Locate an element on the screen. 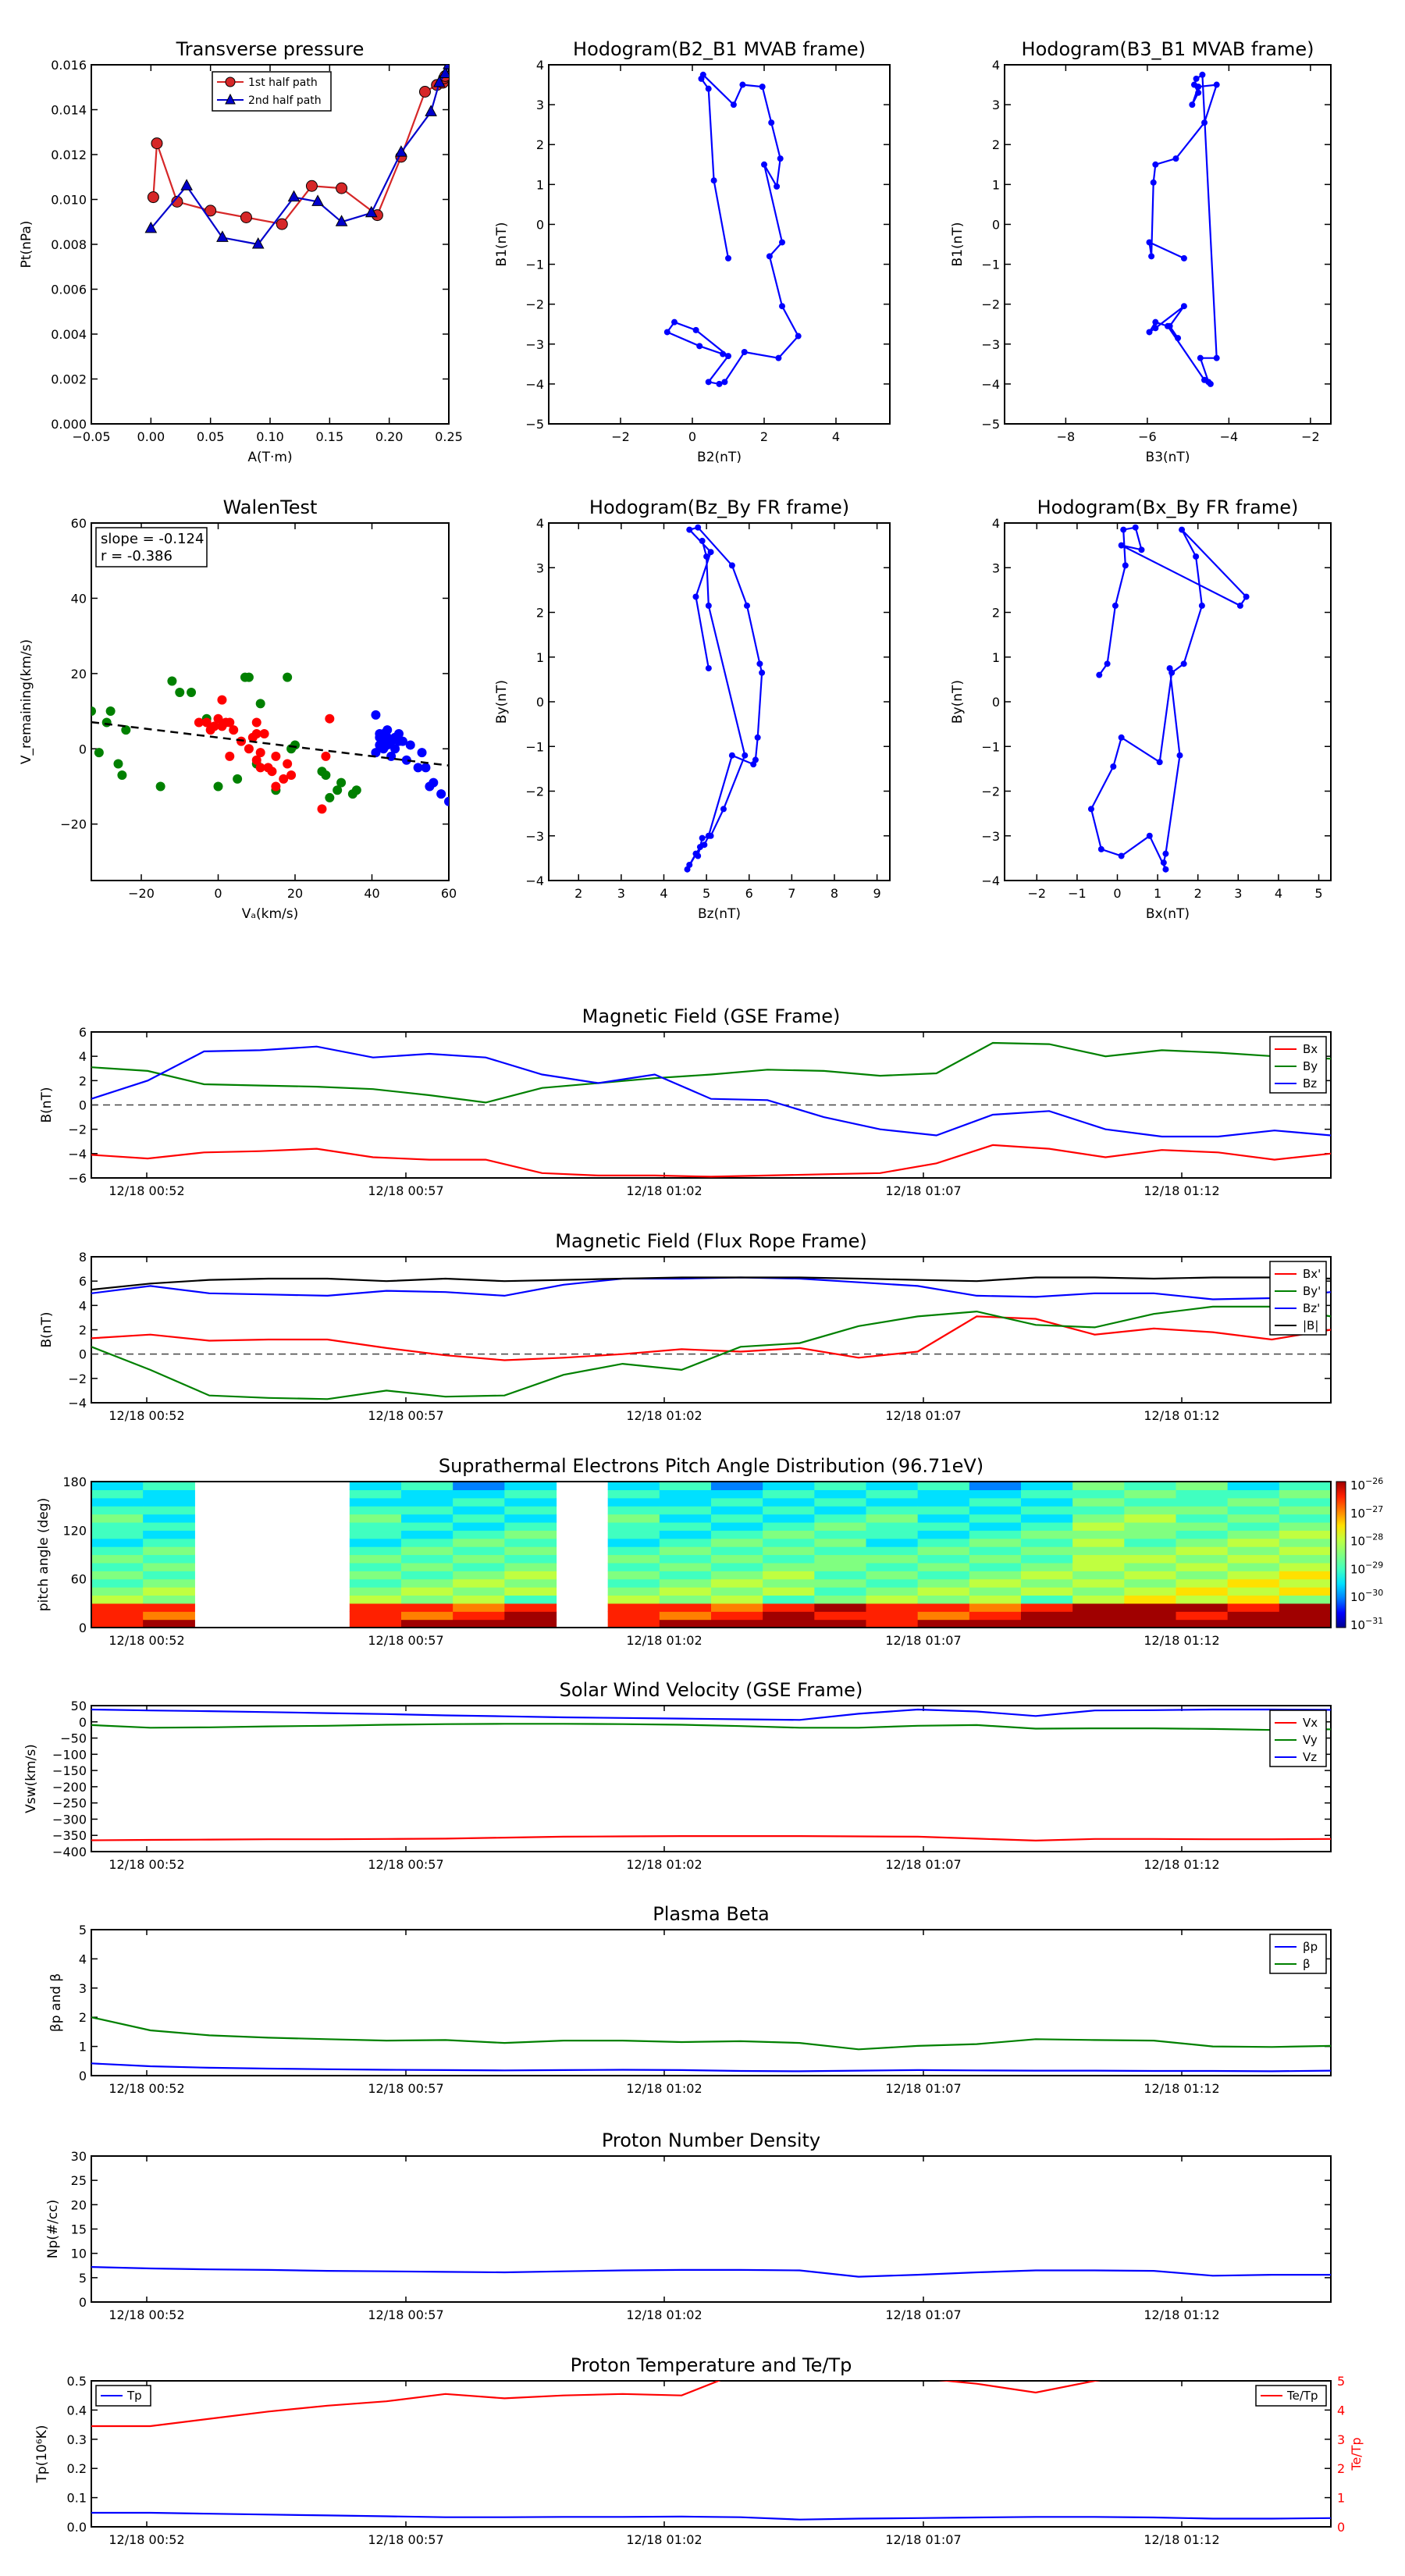 The image size is (1405, 2576). pad-ytick-label: 0 is located at coordinates (83, 1628).